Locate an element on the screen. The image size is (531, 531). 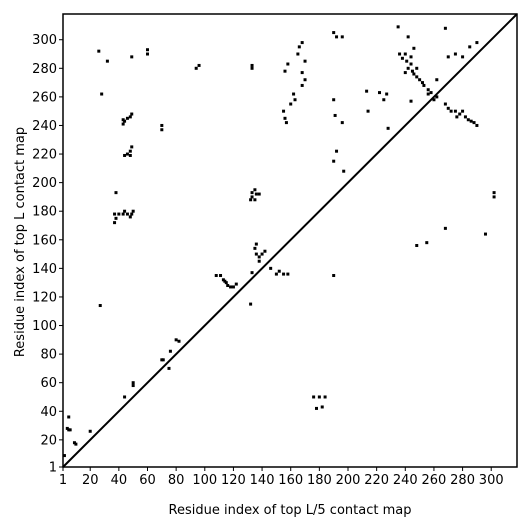
y-tick-label: 60 is located at coordinates (48, 383).